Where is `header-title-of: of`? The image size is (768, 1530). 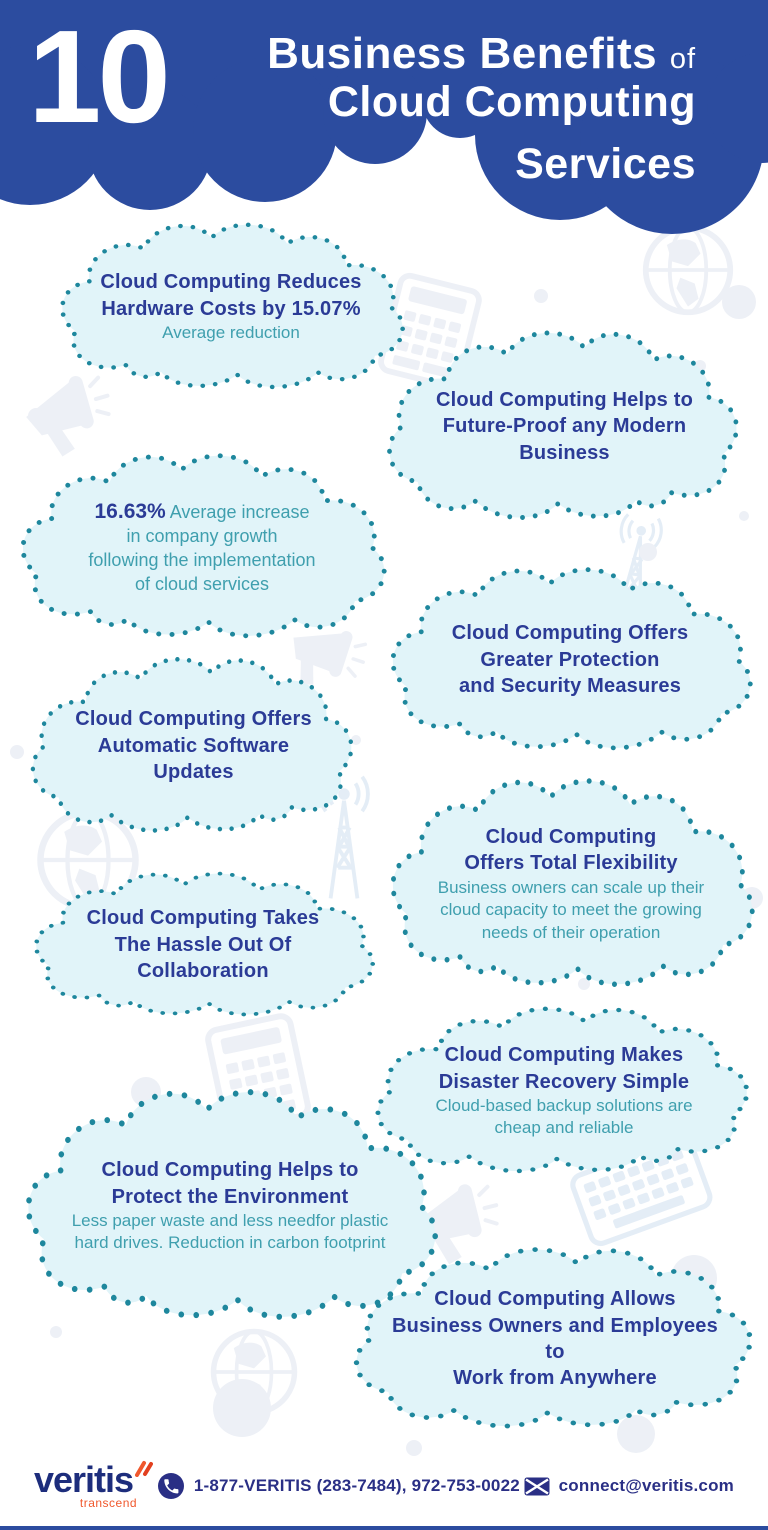 header-title-of: of is located at coordinates (682, 59).